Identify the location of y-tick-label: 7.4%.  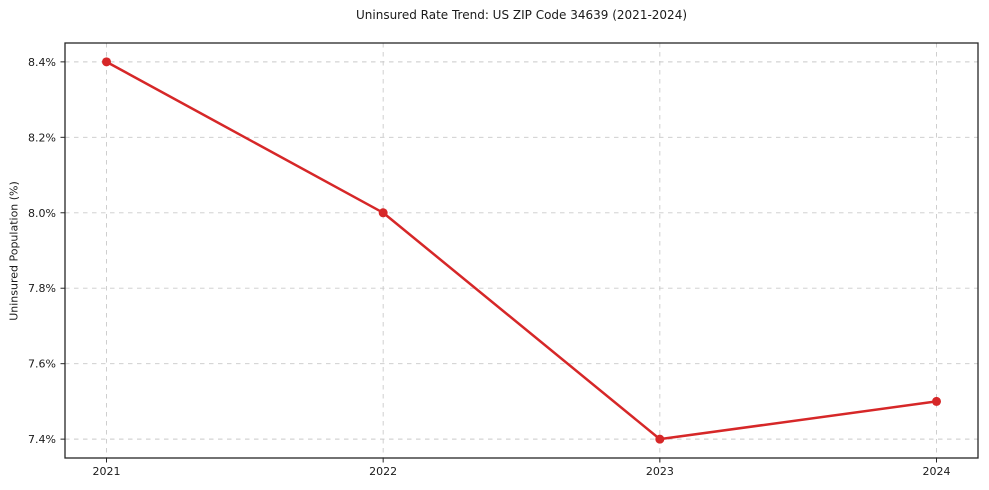
(42, 439).